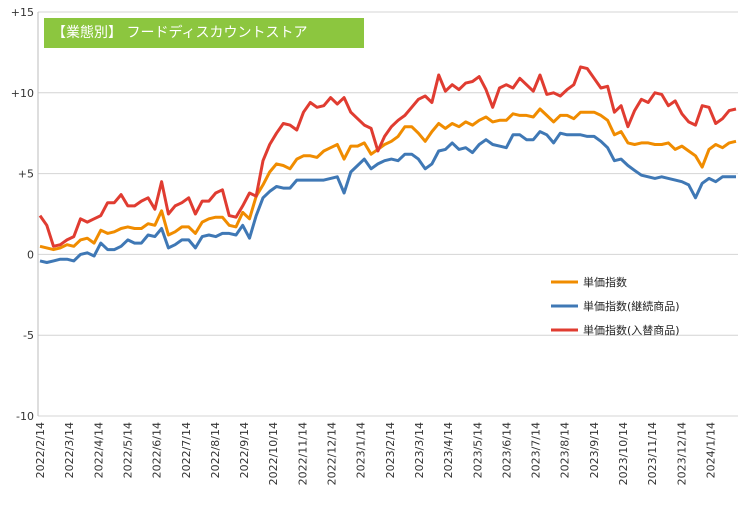 This screenshot has height=510, width=742. Describe the element at coordinates (506, 450) in the screenshot. I see `x-tick-label: 2023/6/14` at that location.